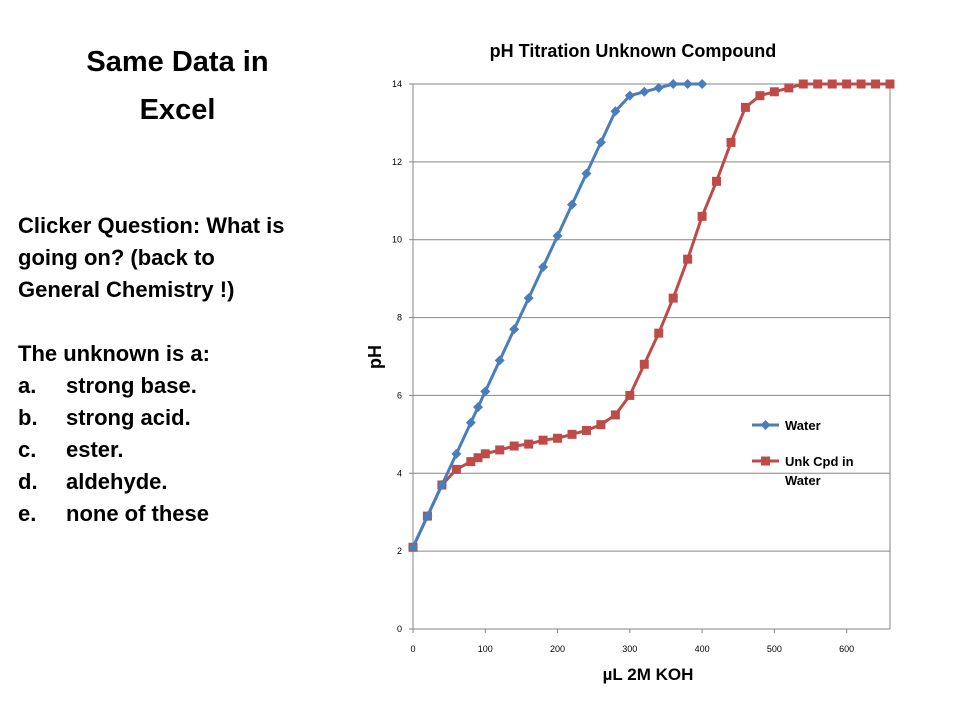 This screenshot has width=960, height=720. I want to click on option-text: strong acid., so click(128, 417).